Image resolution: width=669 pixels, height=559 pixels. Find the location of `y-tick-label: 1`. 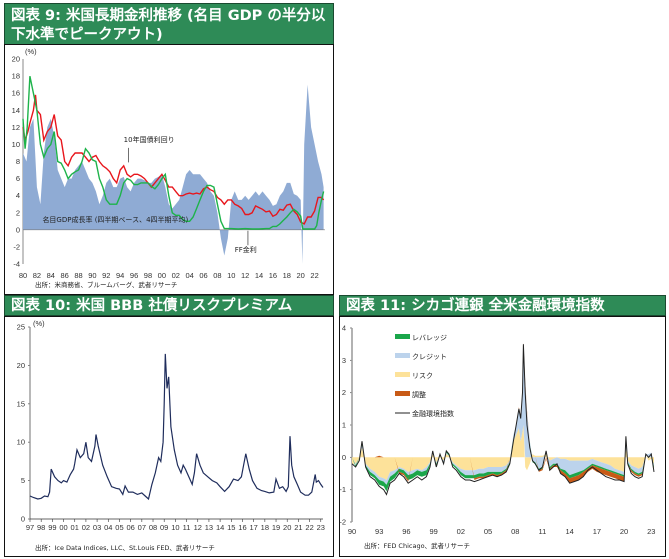

y-tick-label: 1 is located at coordinates (344, 425).